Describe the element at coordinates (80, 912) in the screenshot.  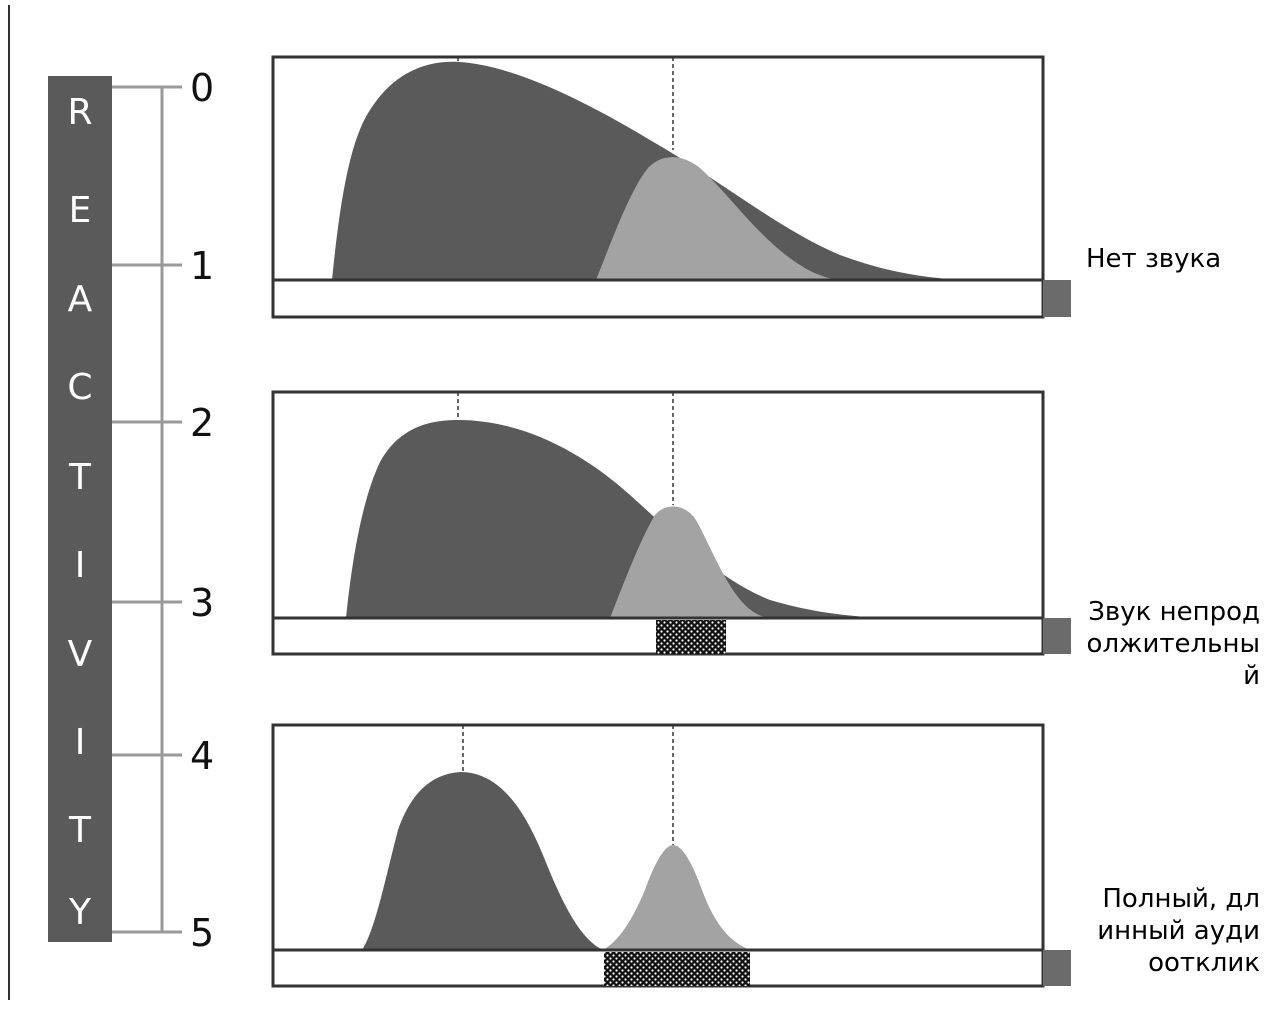
I see `reactivity-letter: Y` at that location.